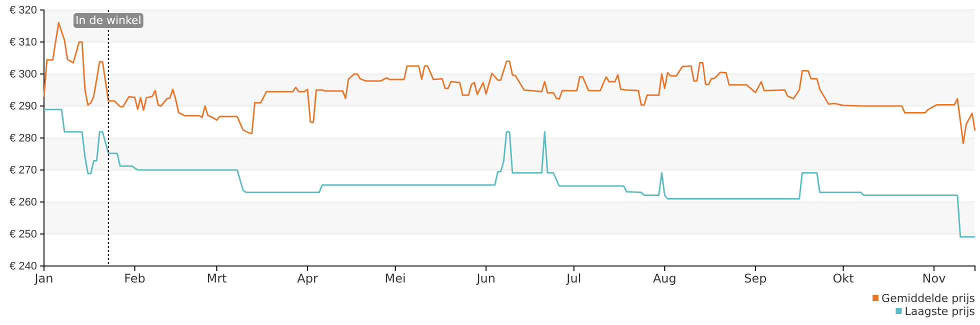 This screenshot has width=980, height=325. I want to click on y-tick-label: € 240, so click(23, 266).